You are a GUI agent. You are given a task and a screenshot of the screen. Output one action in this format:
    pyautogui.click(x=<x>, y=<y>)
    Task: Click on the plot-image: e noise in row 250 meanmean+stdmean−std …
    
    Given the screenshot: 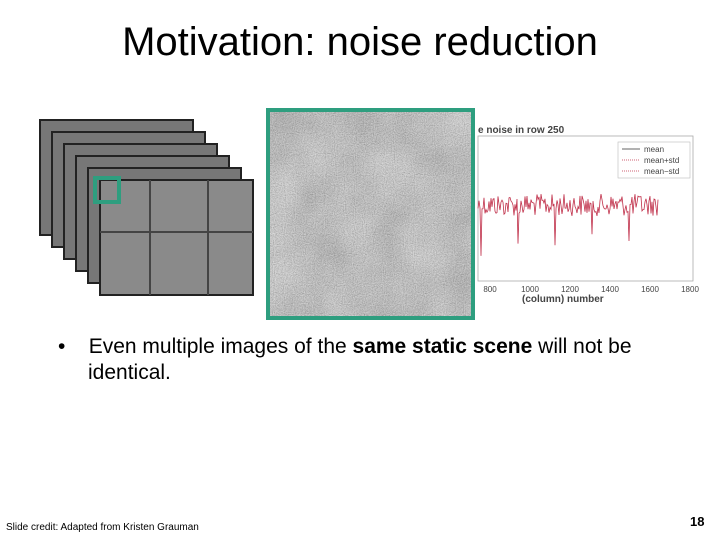 What is the action you would take?
    pyautogui.click(x=587, y=214)
    